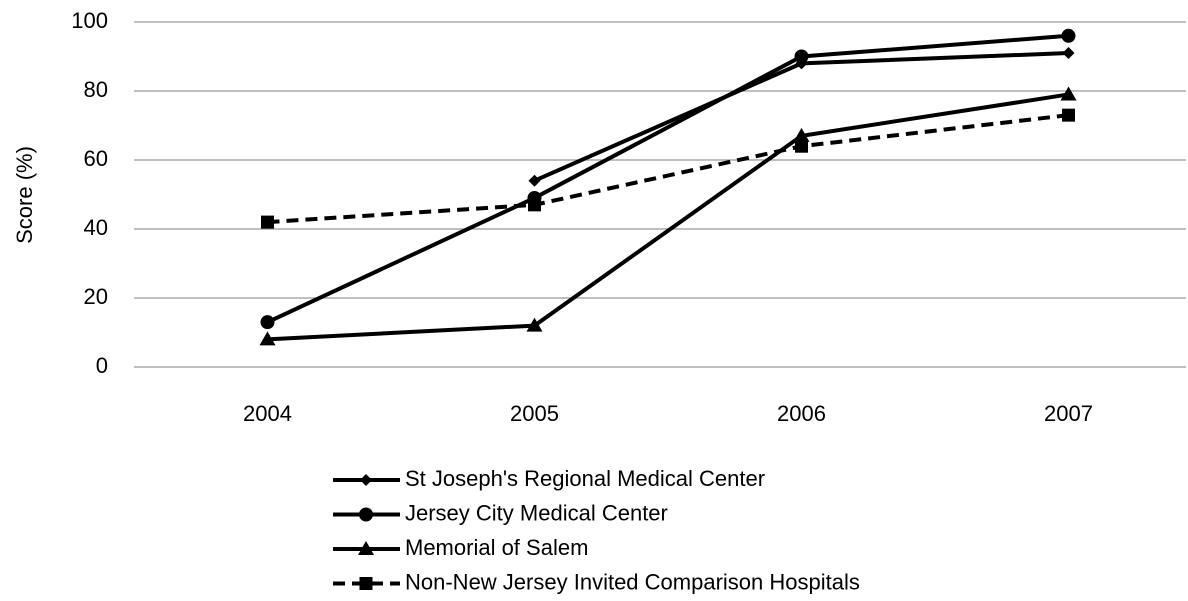  I want to click on y-tick-label: 0, so click(102, 365).